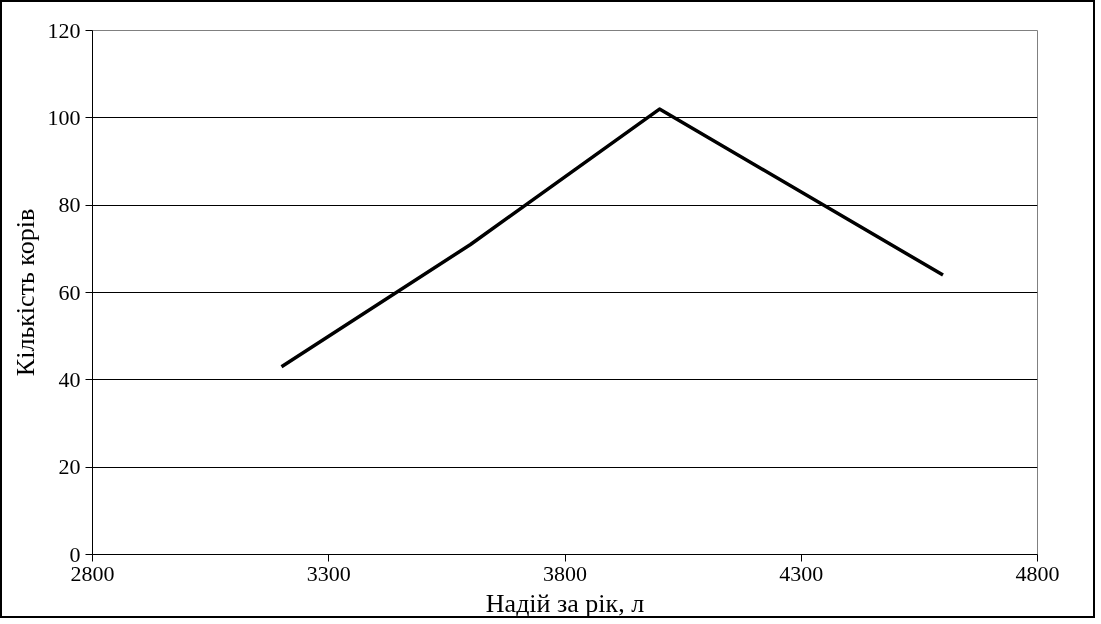 The height and width of the screenshot is (624, 1101). Describe the element at coordinates (75, 554) in the screenshot. I see `y-tick-label: 0` at that location.